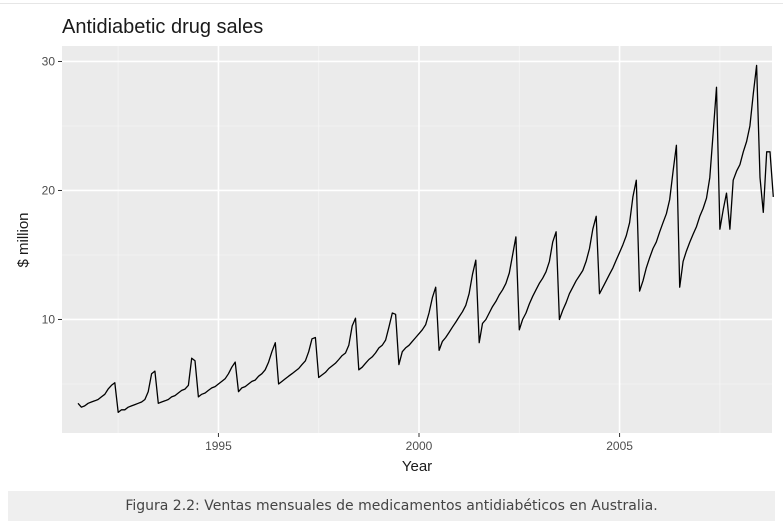 The width and height of the screenshot is (783, 526). Describe the element at coordinates (419, 446) in the screenshot. I see `x-tick-label: 2000` at that location.